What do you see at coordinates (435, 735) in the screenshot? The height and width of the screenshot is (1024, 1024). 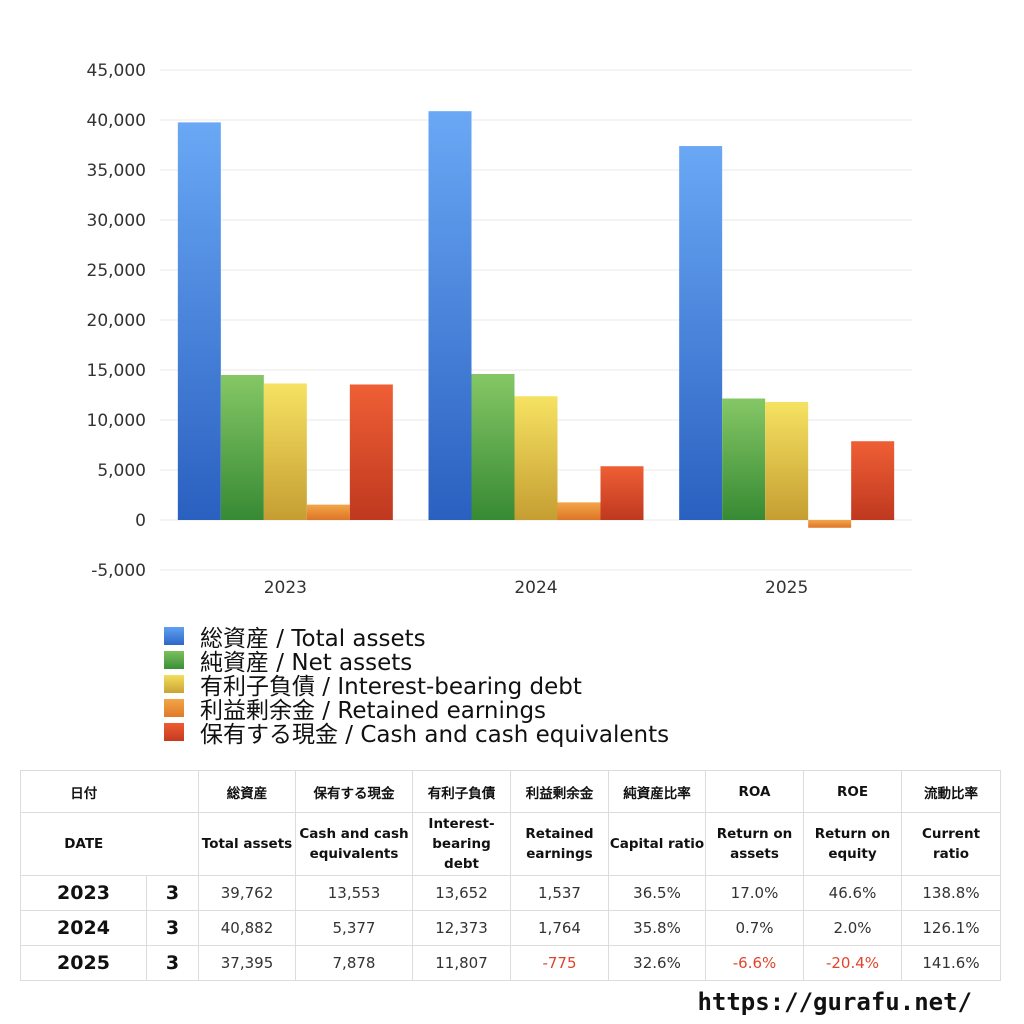 I see `legend-label: 保有する現金 / Cash and cash equivalents` at bounding box center [435, 735].